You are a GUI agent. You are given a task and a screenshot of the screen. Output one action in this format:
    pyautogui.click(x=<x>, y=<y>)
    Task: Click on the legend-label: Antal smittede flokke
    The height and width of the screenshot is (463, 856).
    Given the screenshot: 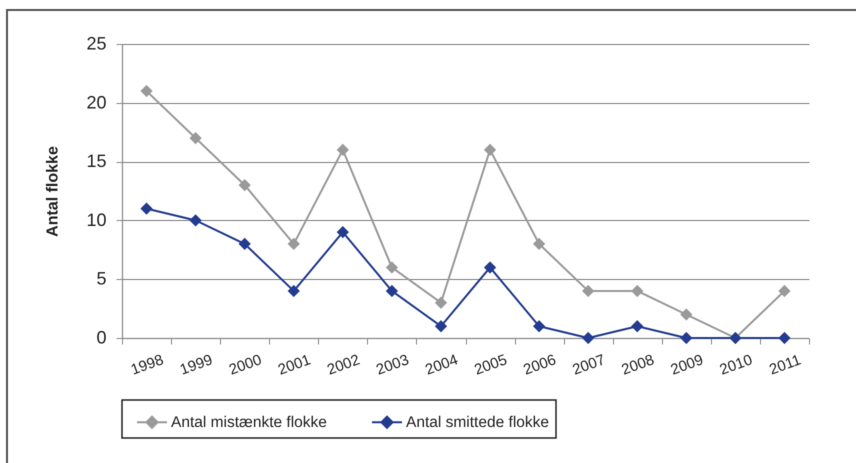 What is the action you would take?
    pyautogui.click(x=478, y=423)
    